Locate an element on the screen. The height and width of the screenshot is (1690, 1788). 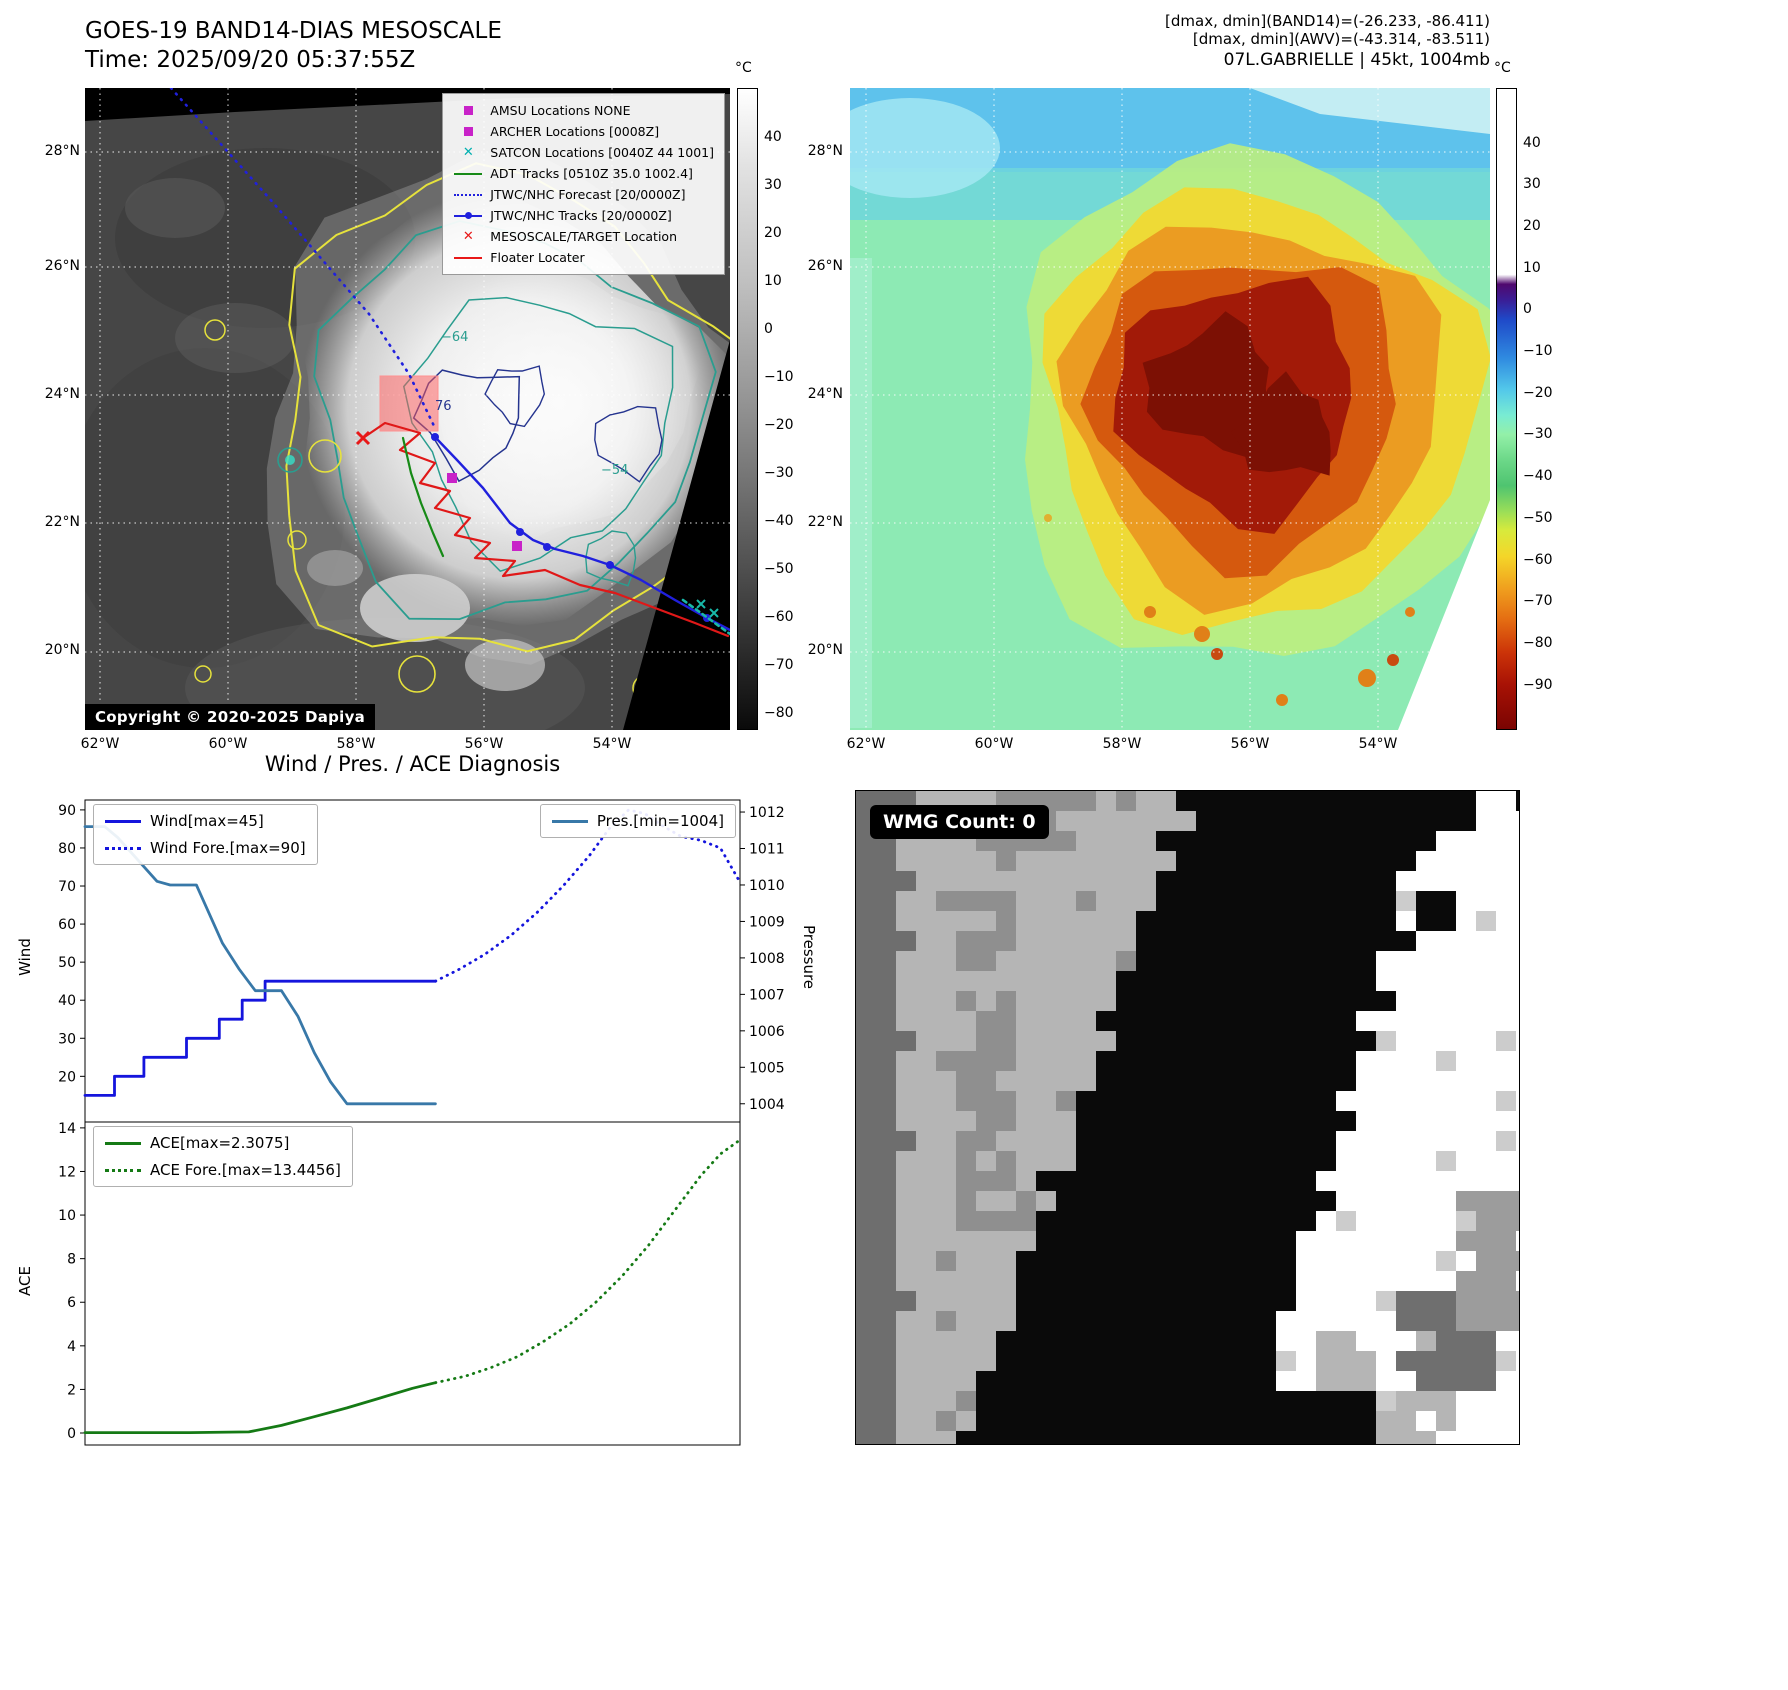
awv-colorbar-tick: 20 is located at coordinates (1532, 225).